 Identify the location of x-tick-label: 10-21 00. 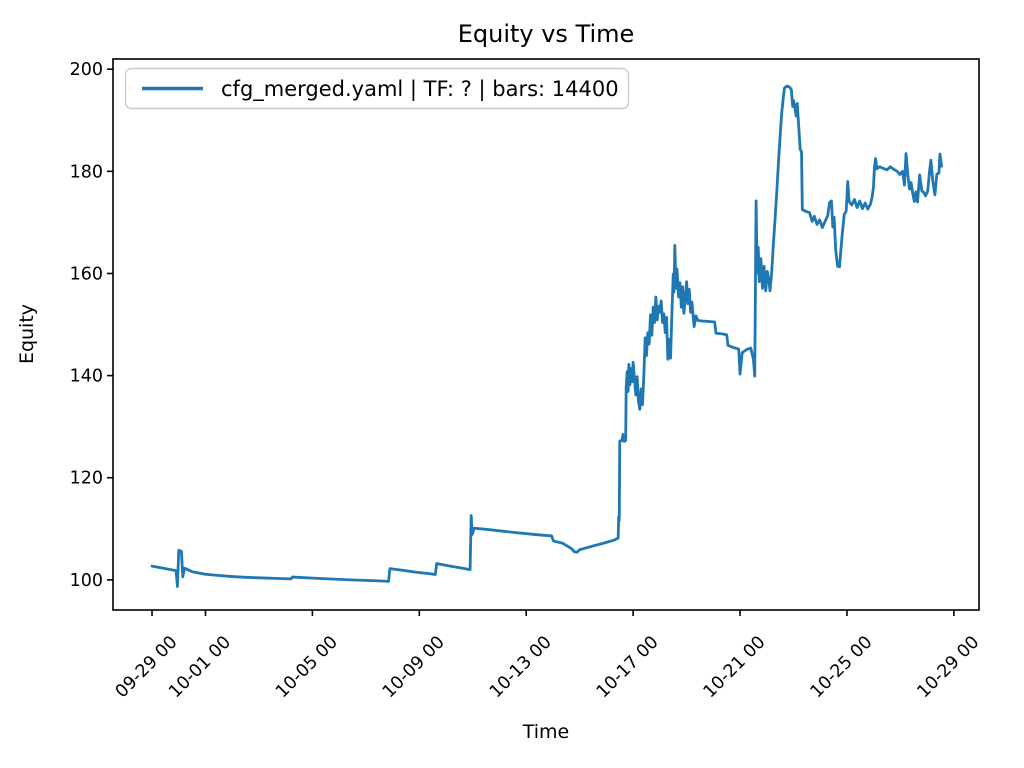
(735, 667).